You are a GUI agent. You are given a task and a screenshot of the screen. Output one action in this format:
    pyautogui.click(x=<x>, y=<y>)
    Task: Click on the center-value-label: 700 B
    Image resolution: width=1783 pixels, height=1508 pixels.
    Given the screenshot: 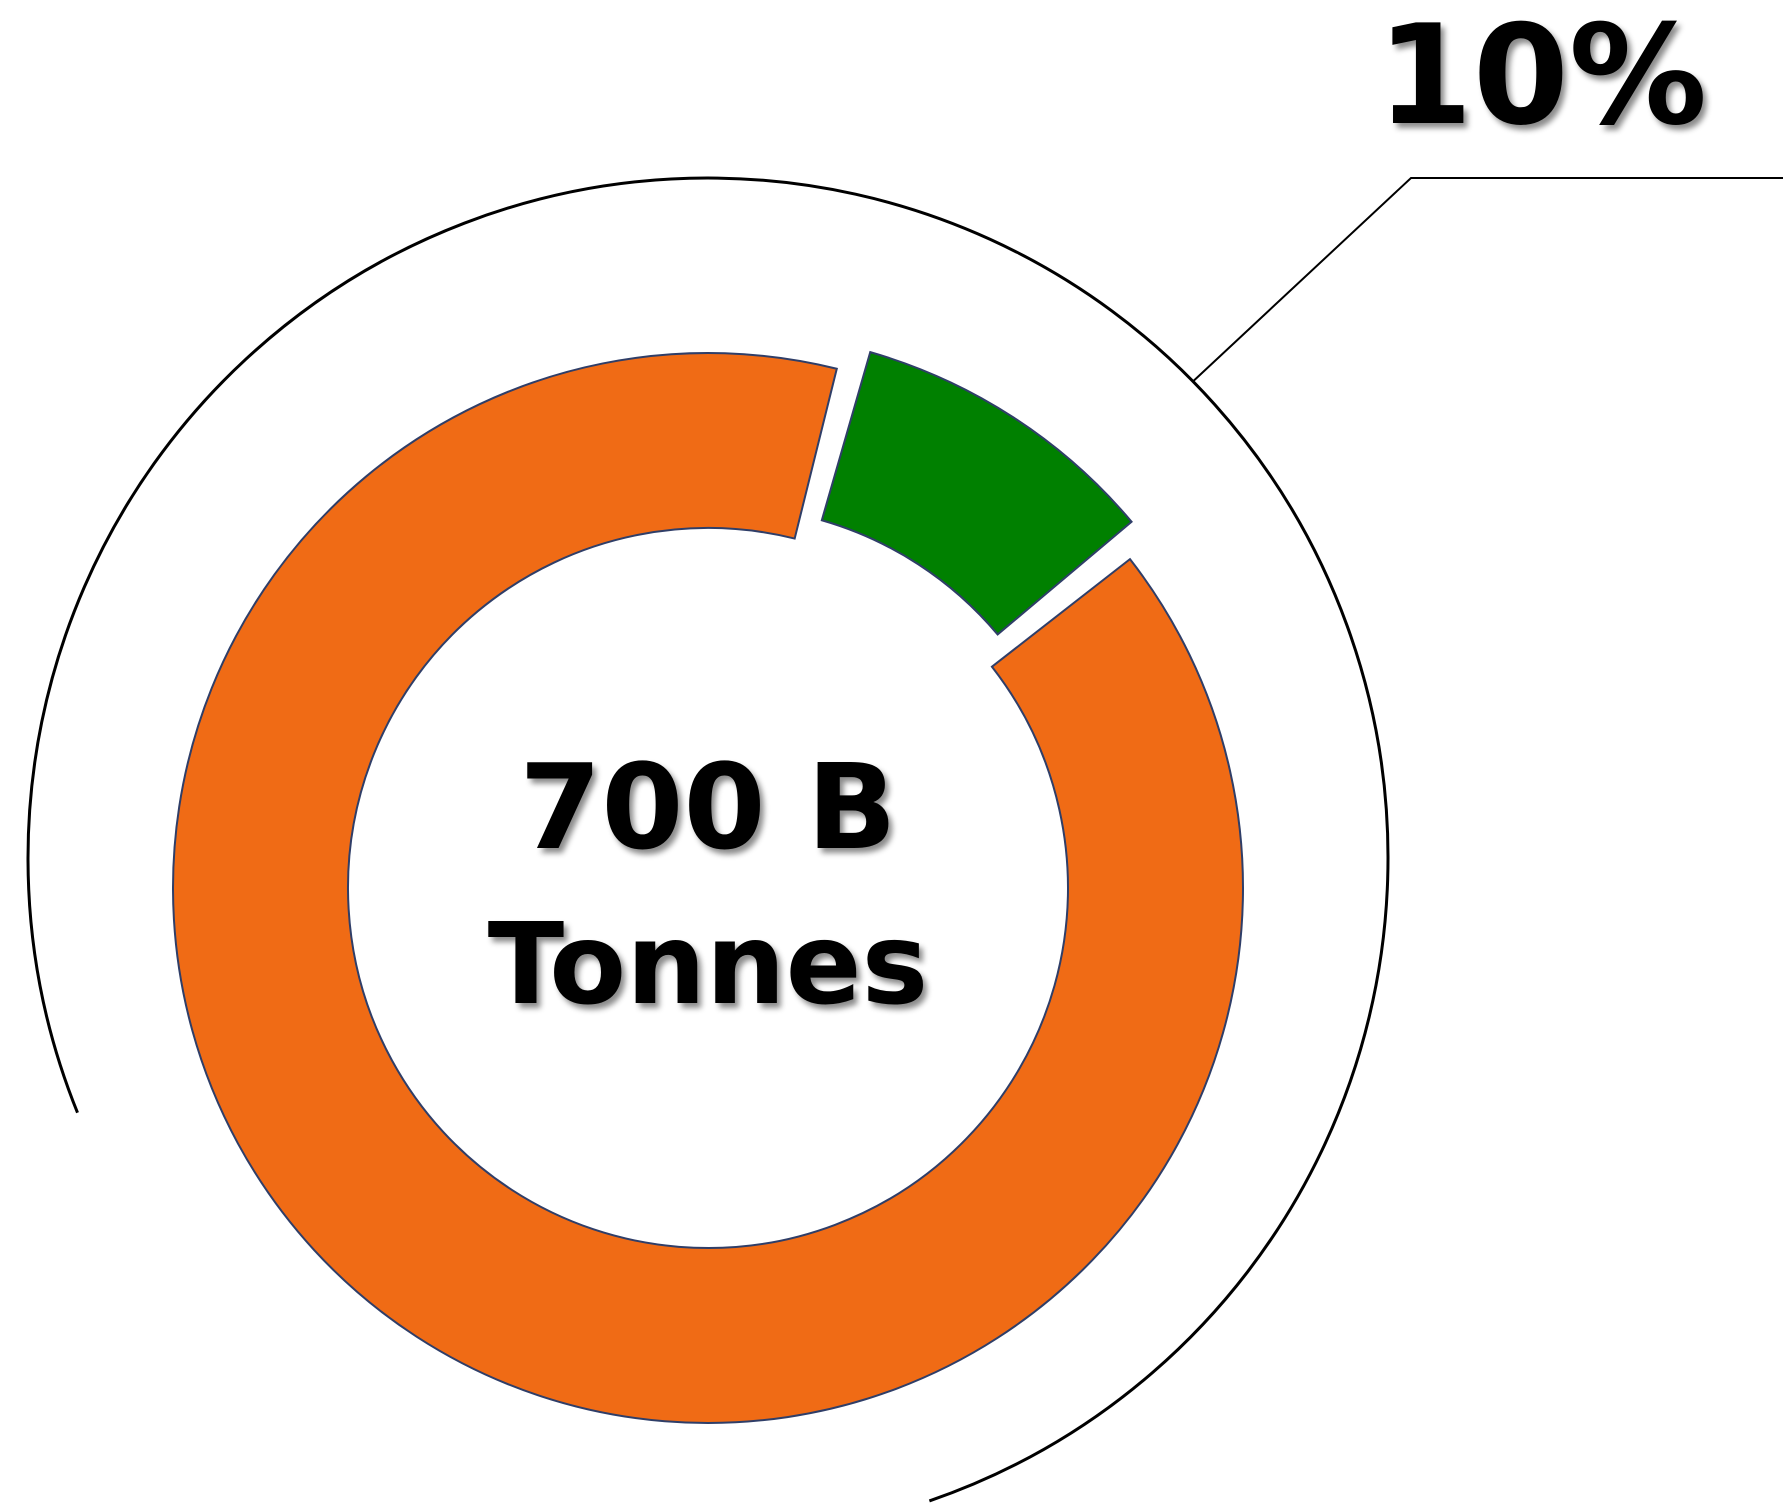 What is the action you would take?
    pyautogui.click(x=707, y=807)
    